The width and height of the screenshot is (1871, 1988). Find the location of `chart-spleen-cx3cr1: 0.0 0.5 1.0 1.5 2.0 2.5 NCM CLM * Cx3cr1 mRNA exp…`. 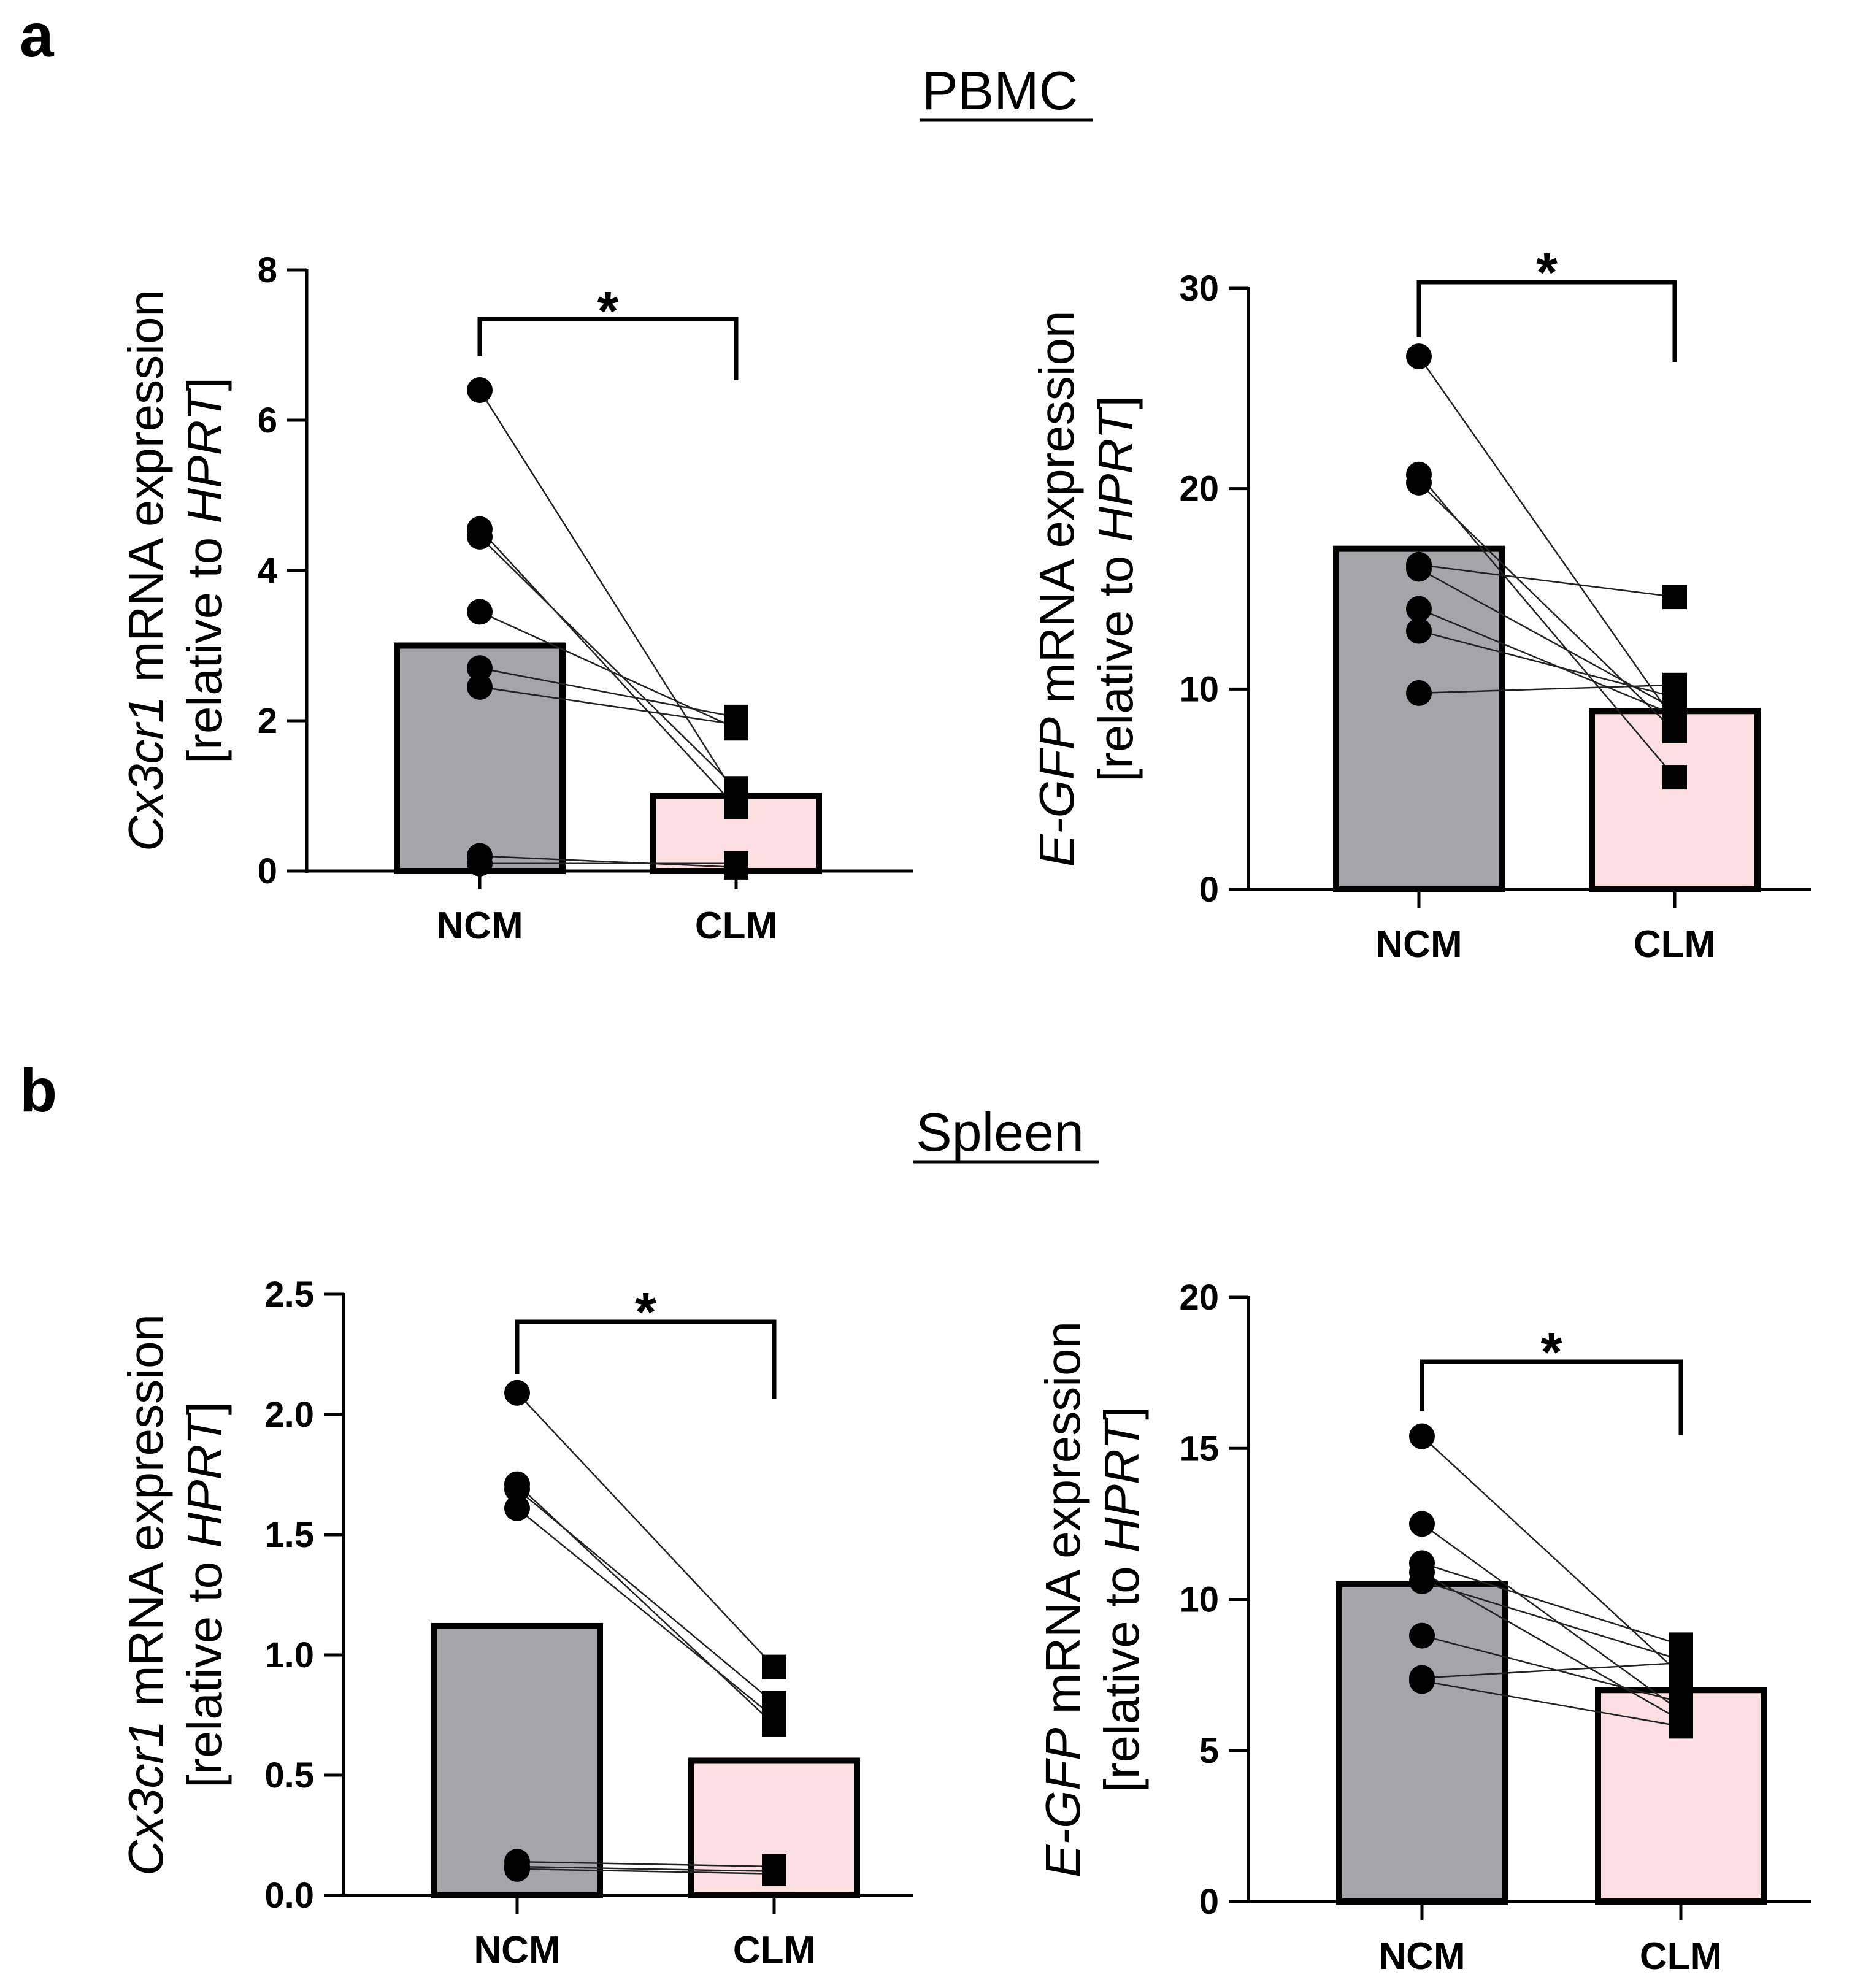

chart-spleen-cx3cr1: 0.0 0.5 1.0 1.5 2.0 2.5 NCM CLM * Cx3cr1 mRNA exp… is located at coordinates (515, 1623).